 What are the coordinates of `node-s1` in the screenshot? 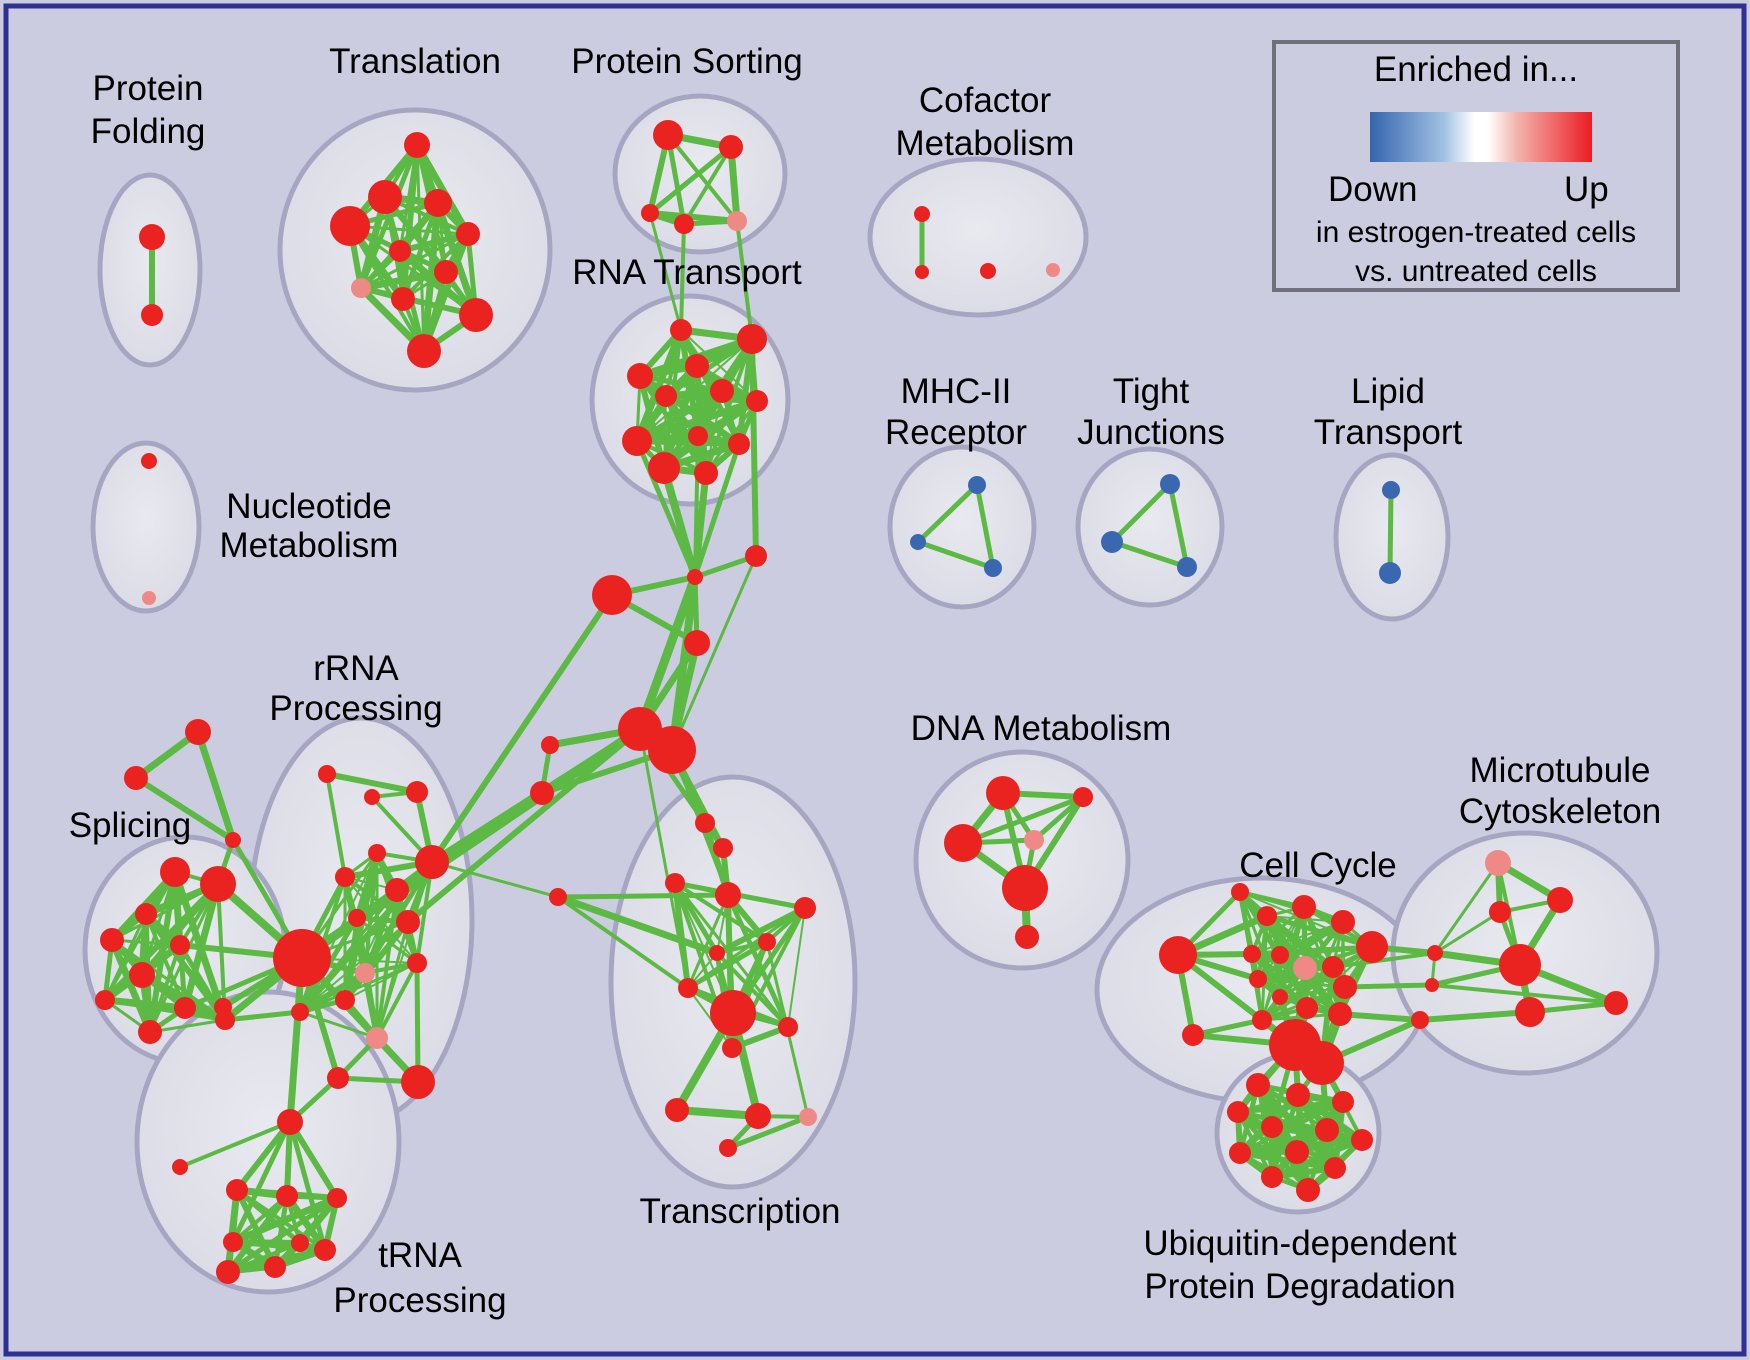 It's located at (218, 884).